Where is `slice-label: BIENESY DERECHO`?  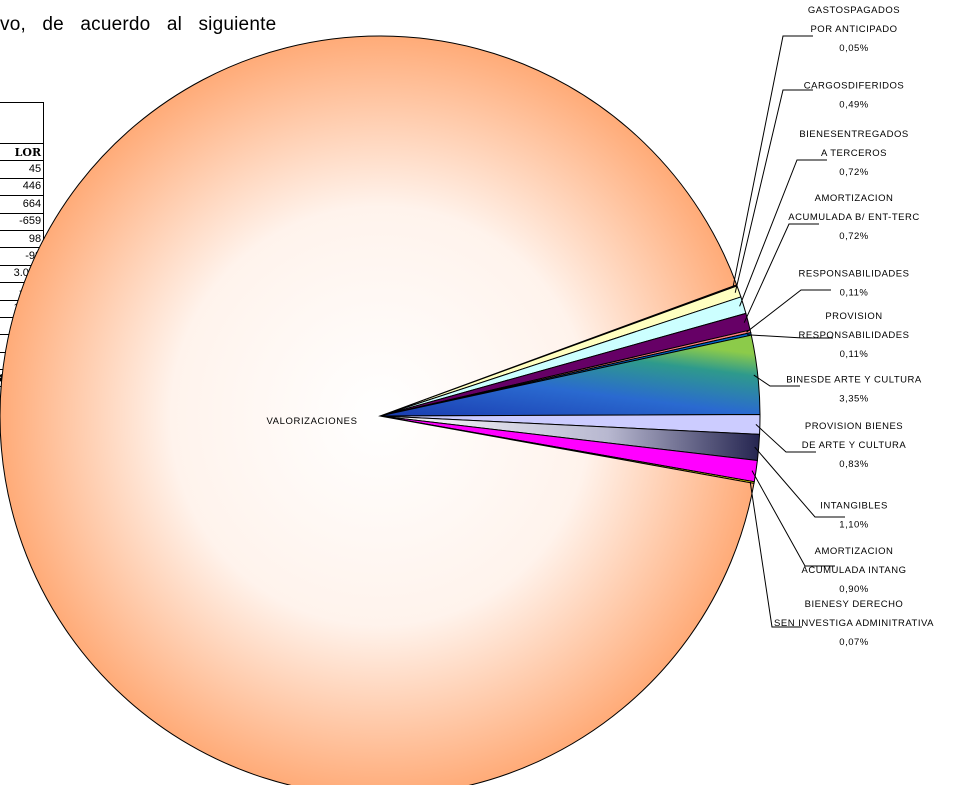 slice-label: BIENESY DERECHO is located at coordinates (854, 604).